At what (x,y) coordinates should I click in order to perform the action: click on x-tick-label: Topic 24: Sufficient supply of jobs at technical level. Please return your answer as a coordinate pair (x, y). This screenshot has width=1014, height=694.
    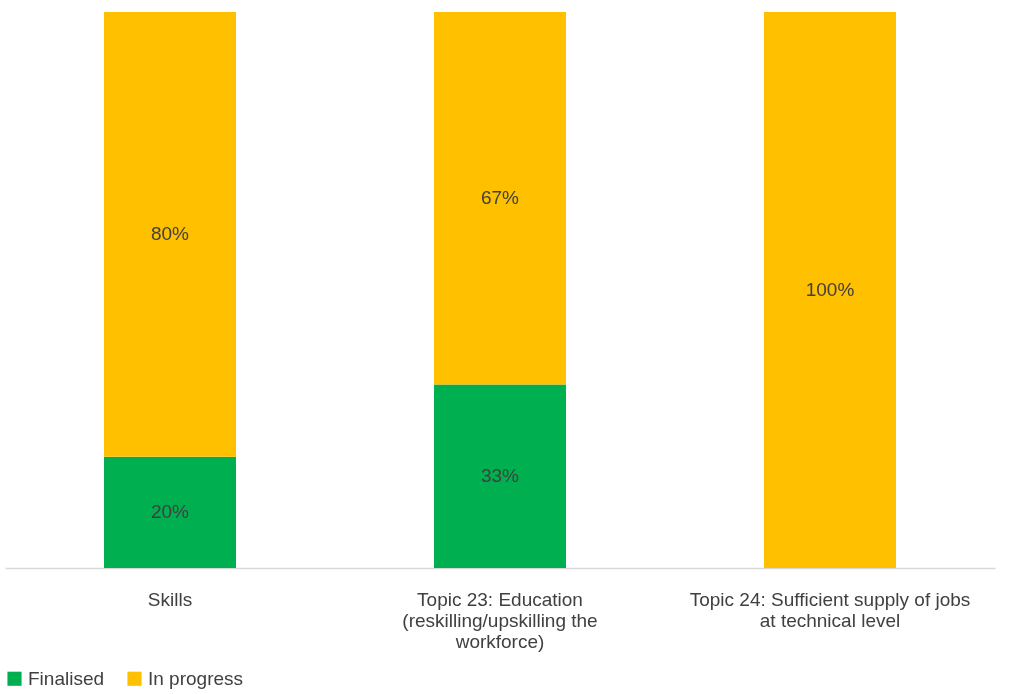
    Looking at the image, I should click on (830, 609).